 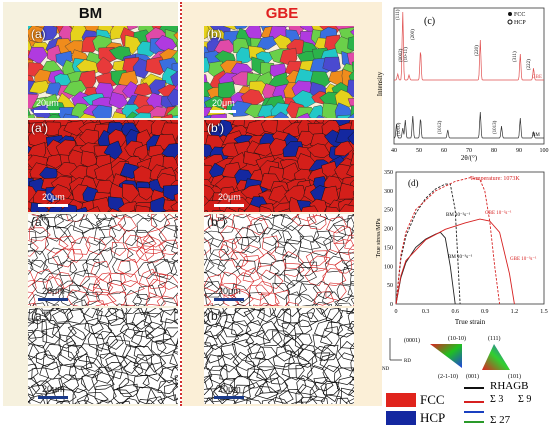 What do you see at coordinates (516, 19) in the screenshot?
I see `xrd-legend: FCC HCP` at bounding box center [516, 19].